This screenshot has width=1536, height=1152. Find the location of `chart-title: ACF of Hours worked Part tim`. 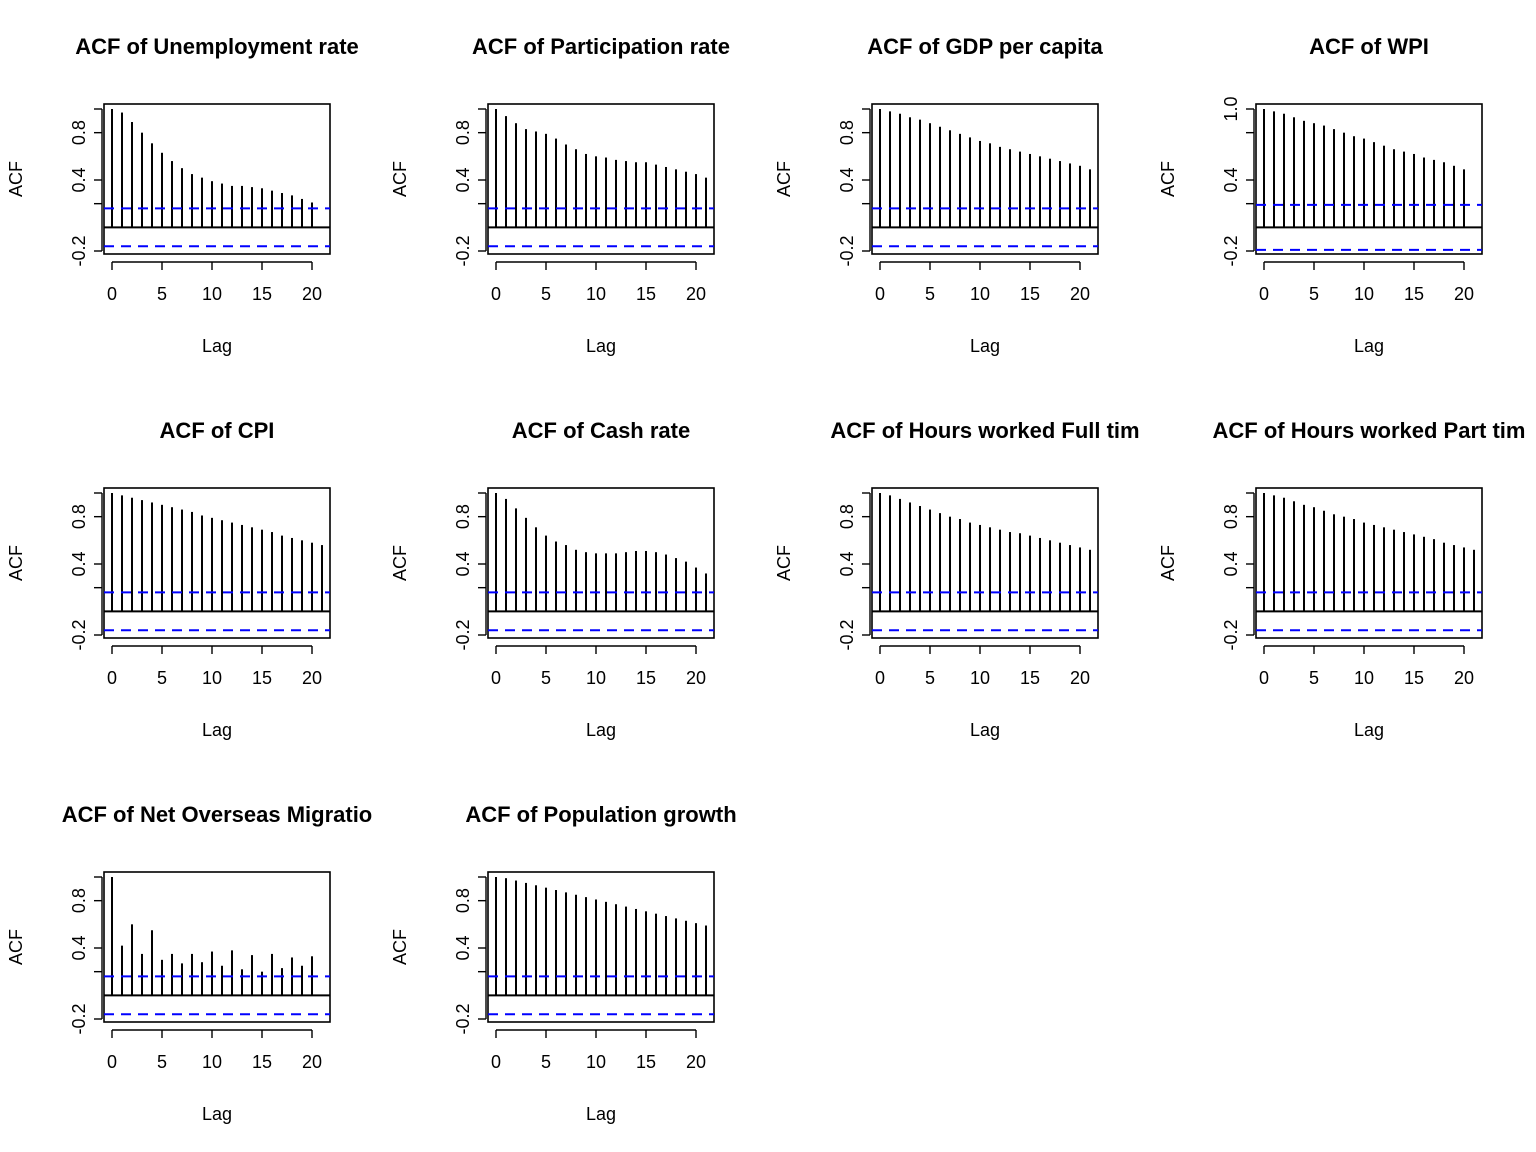

chart-title: ACF of Hours worked Part tim is located at coordinates (1369, 430).